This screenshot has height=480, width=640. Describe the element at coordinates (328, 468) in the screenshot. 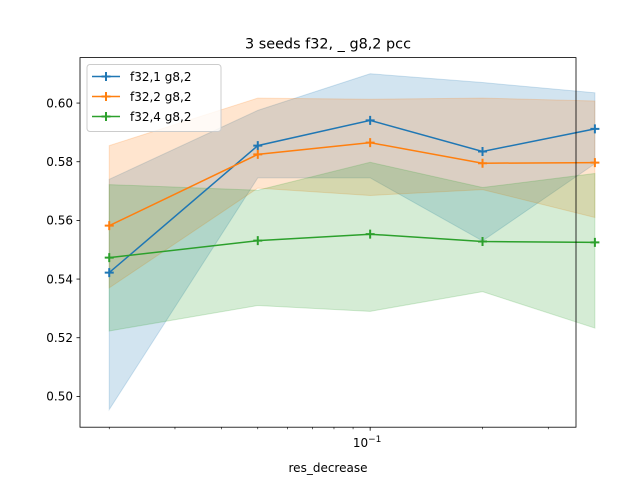

I see `x-axis-title: res_decrease` at that location.